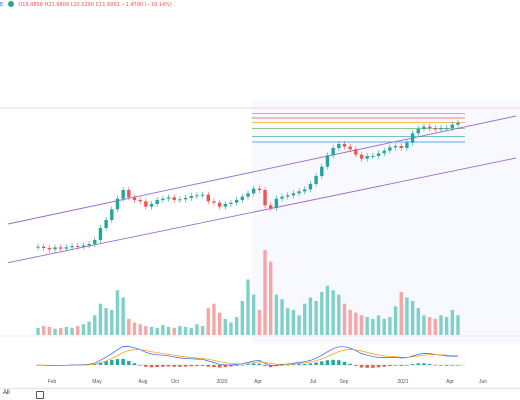  I want to click on x-tick-label: Feb, so click(52, 382).